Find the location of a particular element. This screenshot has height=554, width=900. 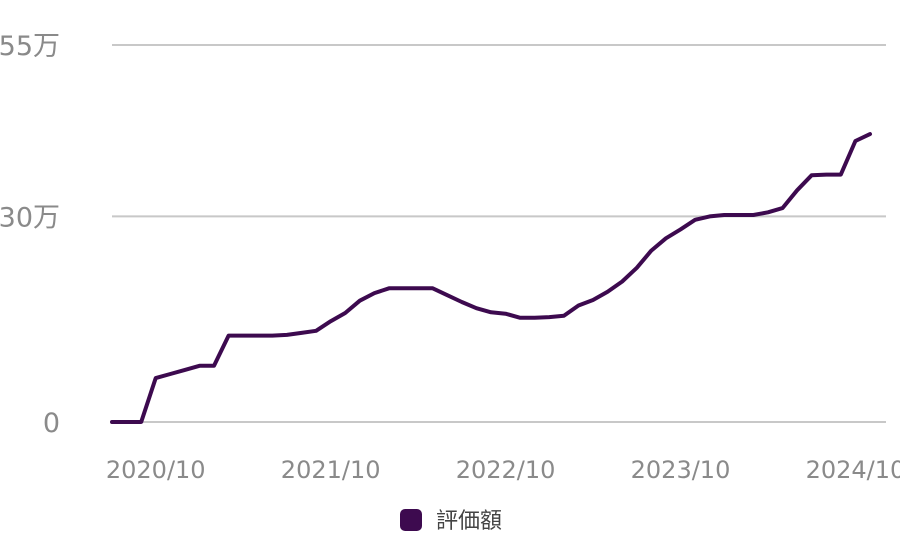

x-tick-label: 2021/10 is located at coordinates (331, 470).